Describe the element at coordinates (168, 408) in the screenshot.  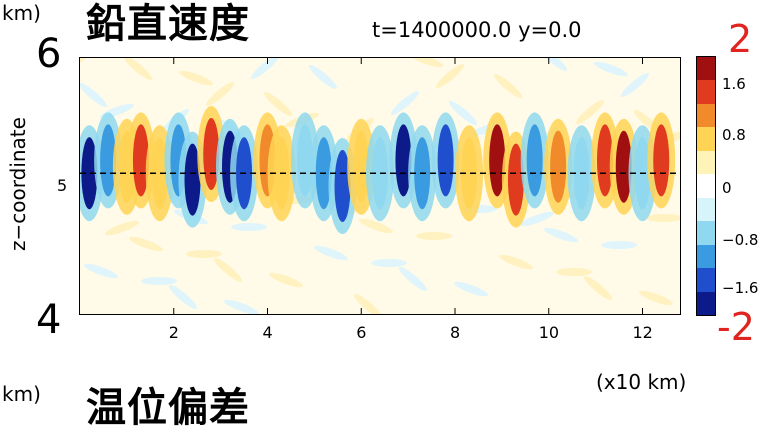
I see `bottom-panel-title: 温位偏差` at that location.